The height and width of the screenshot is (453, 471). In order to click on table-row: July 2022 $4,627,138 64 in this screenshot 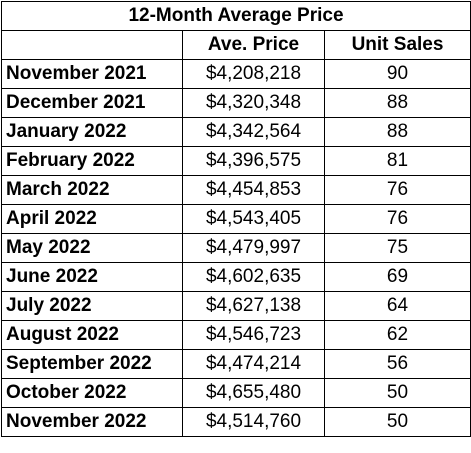, I will do `click(236, 306)`.